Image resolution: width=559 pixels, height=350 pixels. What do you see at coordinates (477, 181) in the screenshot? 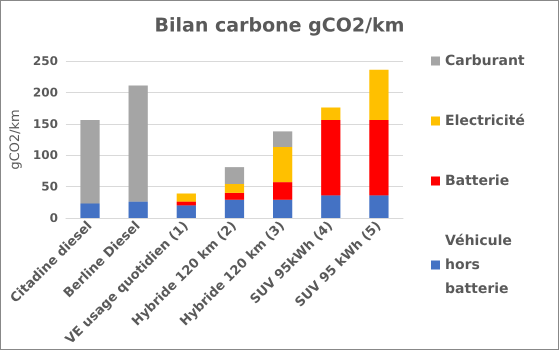
I see `legend-label: Batterie` at bounding box center [477, 181].